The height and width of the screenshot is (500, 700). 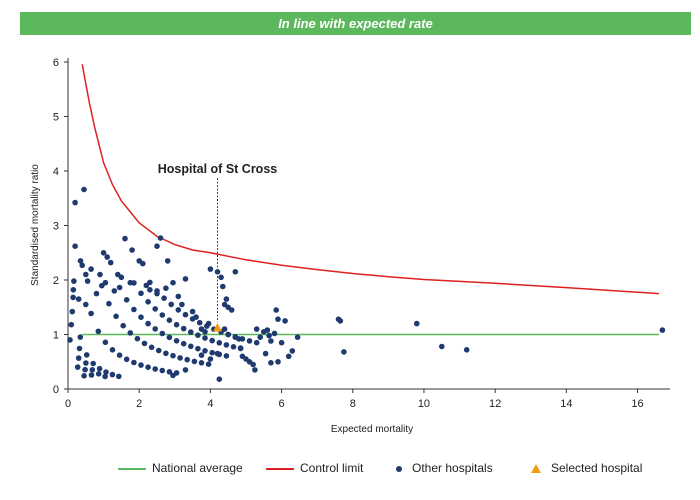 What do you see at coordinates (56, 336) in the screenshot?
I see `y-tick-label: 1` at bounding box center [56, 336].